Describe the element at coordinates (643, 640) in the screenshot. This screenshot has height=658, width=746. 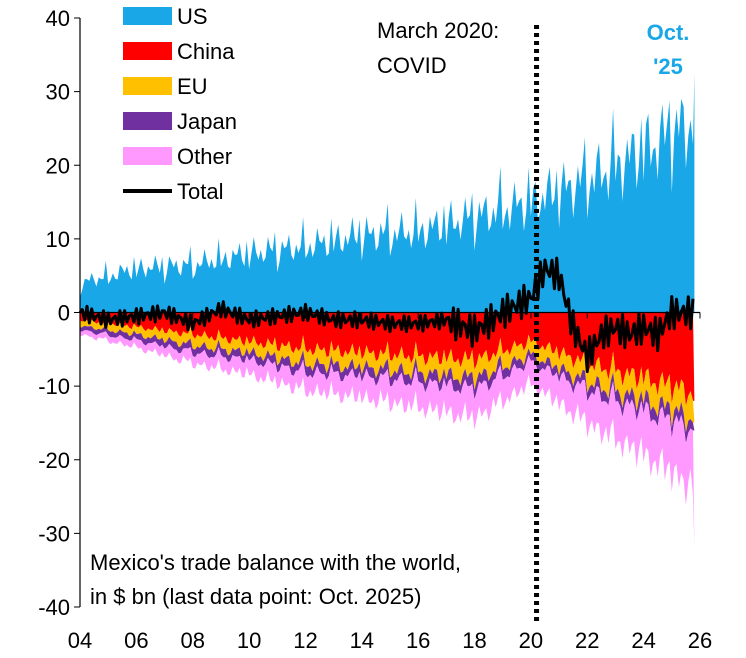
I see `x-tick-label: 24` at that location.